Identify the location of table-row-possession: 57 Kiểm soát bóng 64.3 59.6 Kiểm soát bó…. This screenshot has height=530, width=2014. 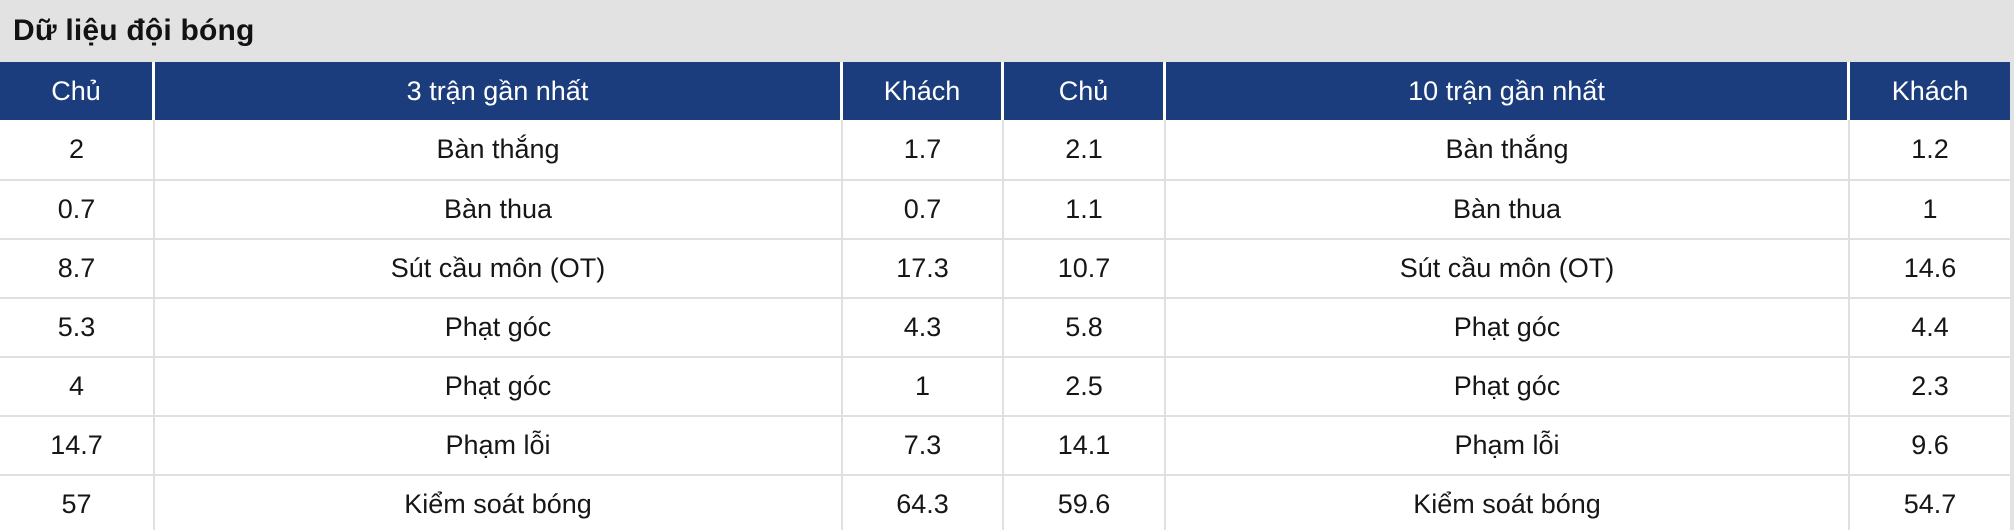
(1005, 502).